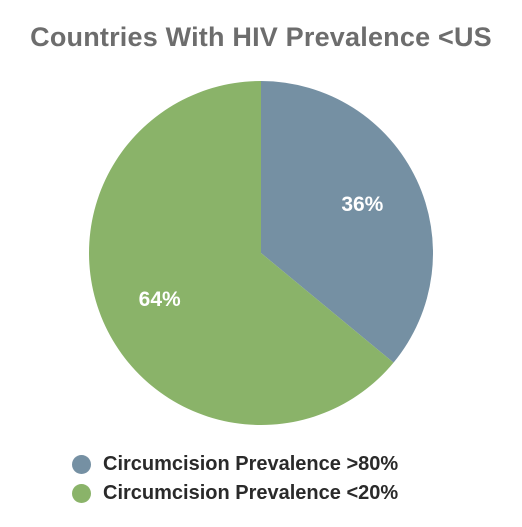 The height and width of the screenshot is (527, 522). I want to click on chart-title: Countries With HIV Prevalence <US, so click(261, 37).